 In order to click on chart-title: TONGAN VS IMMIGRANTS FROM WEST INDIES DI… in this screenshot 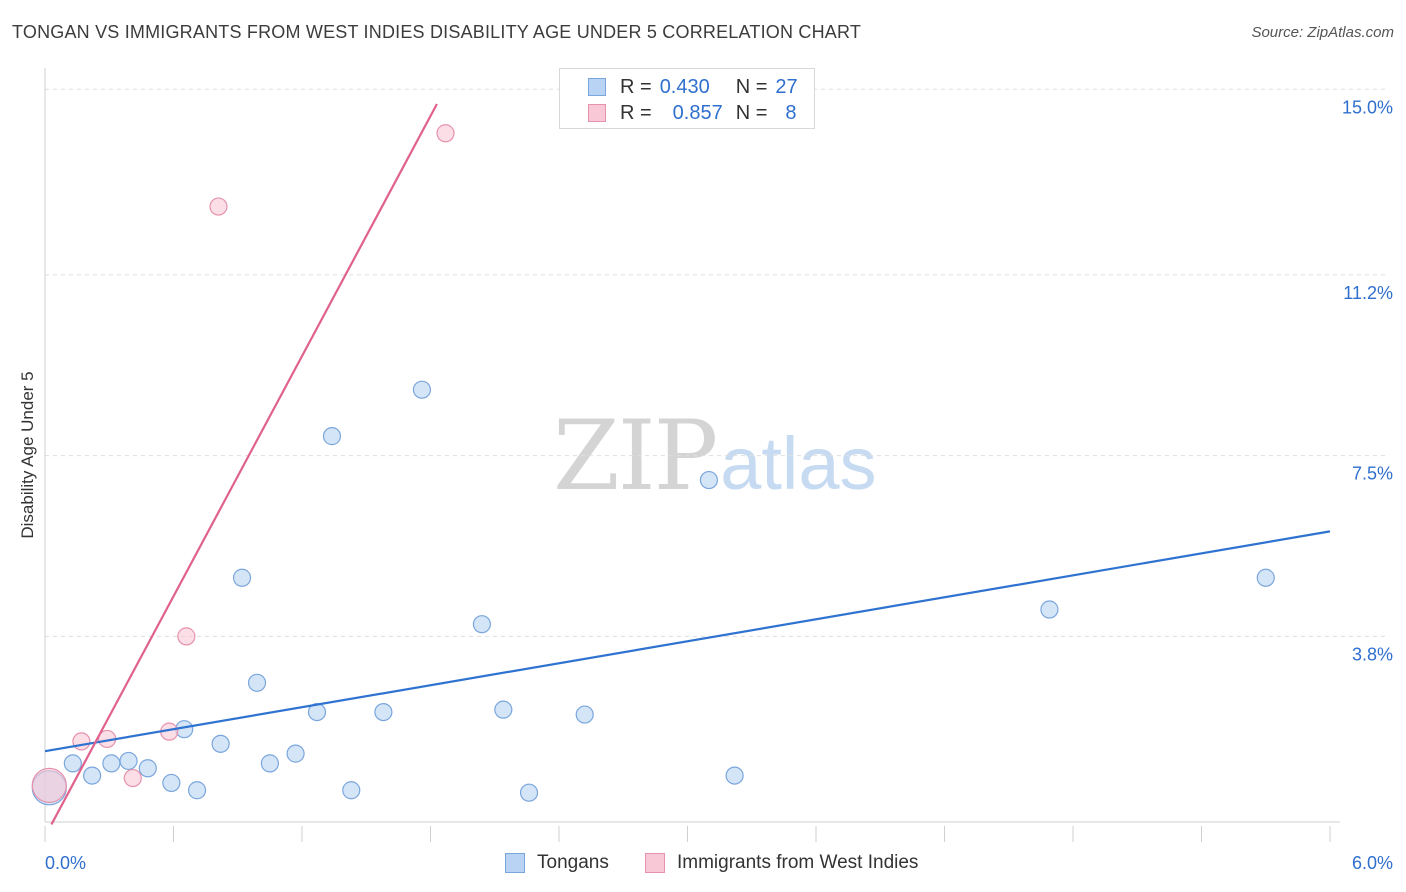, I will do `click(437, 32)`.